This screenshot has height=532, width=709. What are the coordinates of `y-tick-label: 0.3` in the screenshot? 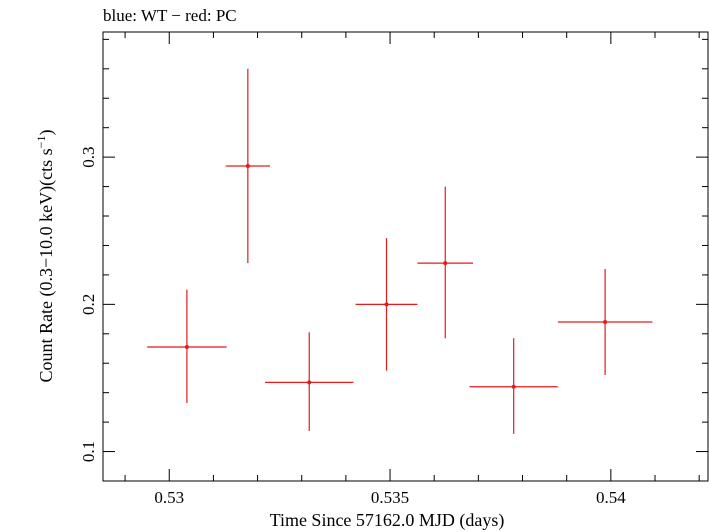 It's located at (88, 157).